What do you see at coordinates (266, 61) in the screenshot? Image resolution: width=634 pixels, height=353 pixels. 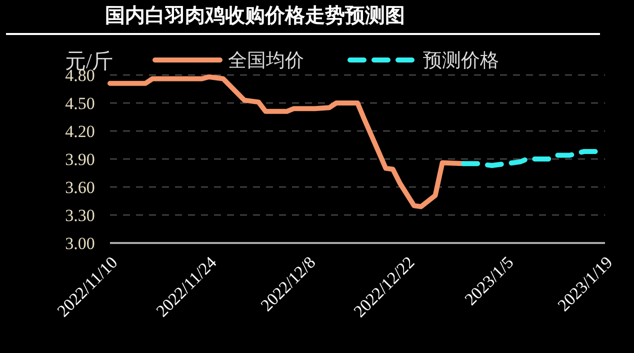 I see `legend-label: 全国均价` at bounding box center [266, 61].